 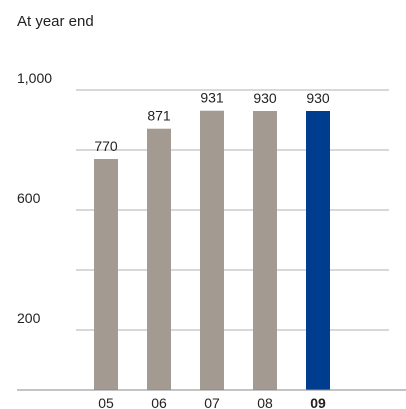 I want to click on chart-subtitle: At year end, so click(x=55, y=21).